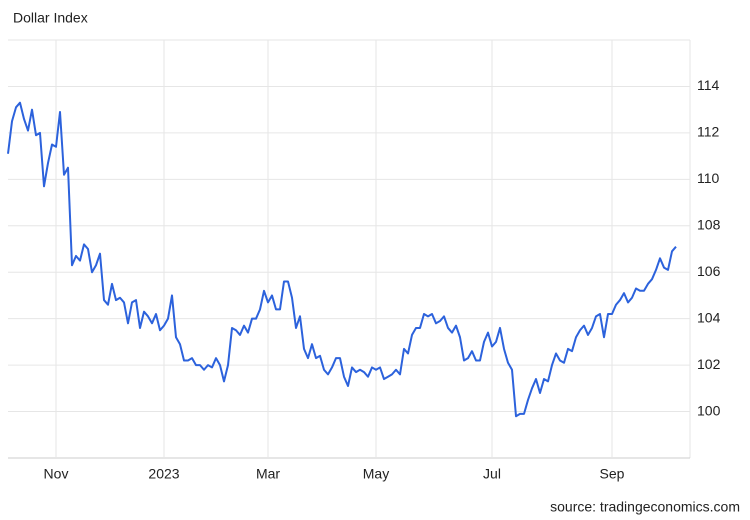 The image size is (750, 520). Describe the element at coordinates (612, 474) in the screenshot. I see `x-tick-label: Sep` at that location.